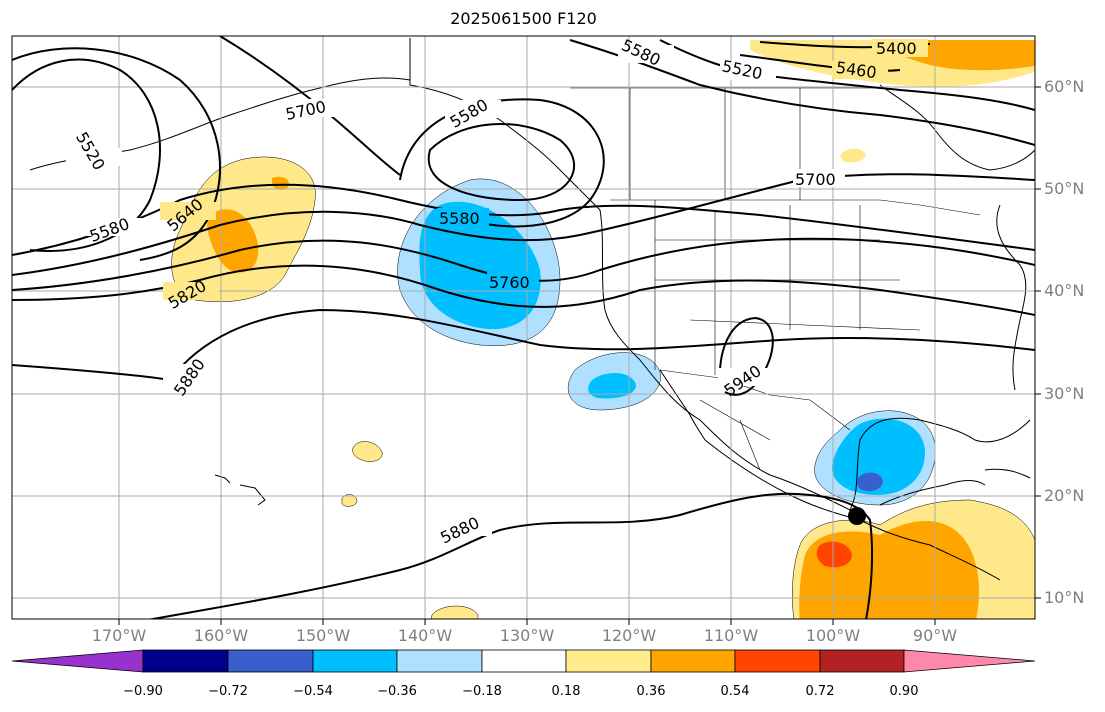 This screenshot has height=712, width=1105. What do you see at coordinates (735, 691) in the screenshot?
I see `colorbar-tick-054: 0.54` at bounding box center [735, 691].